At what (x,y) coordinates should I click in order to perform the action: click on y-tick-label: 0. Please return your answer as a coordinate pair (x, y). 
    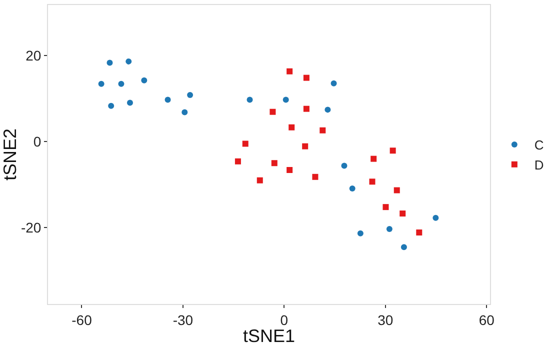
    Looking at the image, I should click on (37, 141).